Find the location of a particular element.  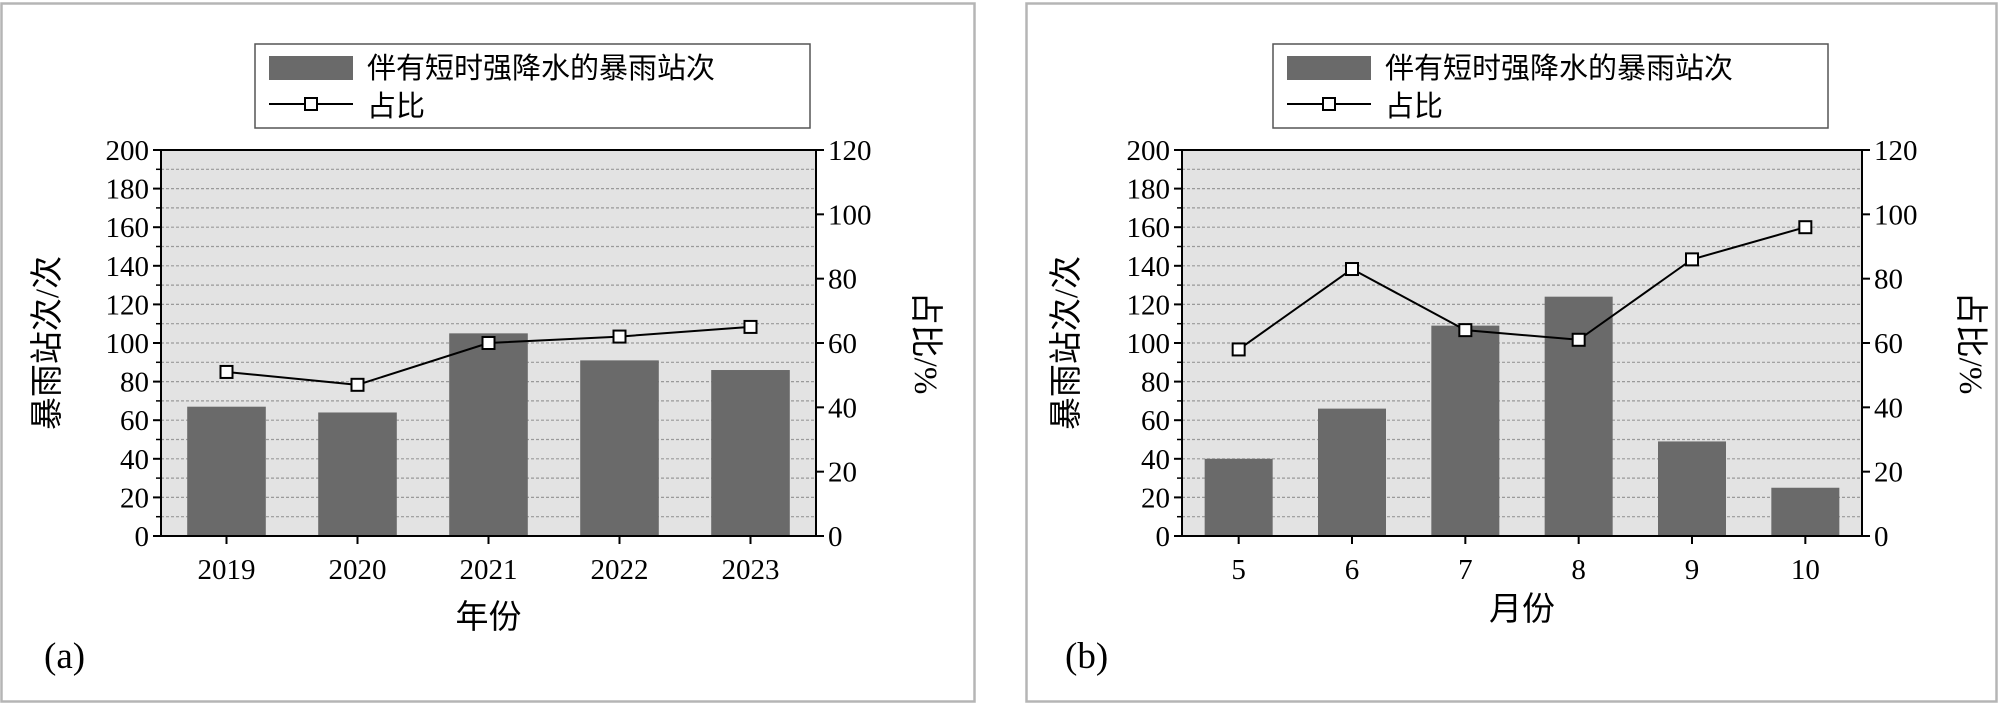

x-tick-label: 9 is located at coordinates (1692, 570).